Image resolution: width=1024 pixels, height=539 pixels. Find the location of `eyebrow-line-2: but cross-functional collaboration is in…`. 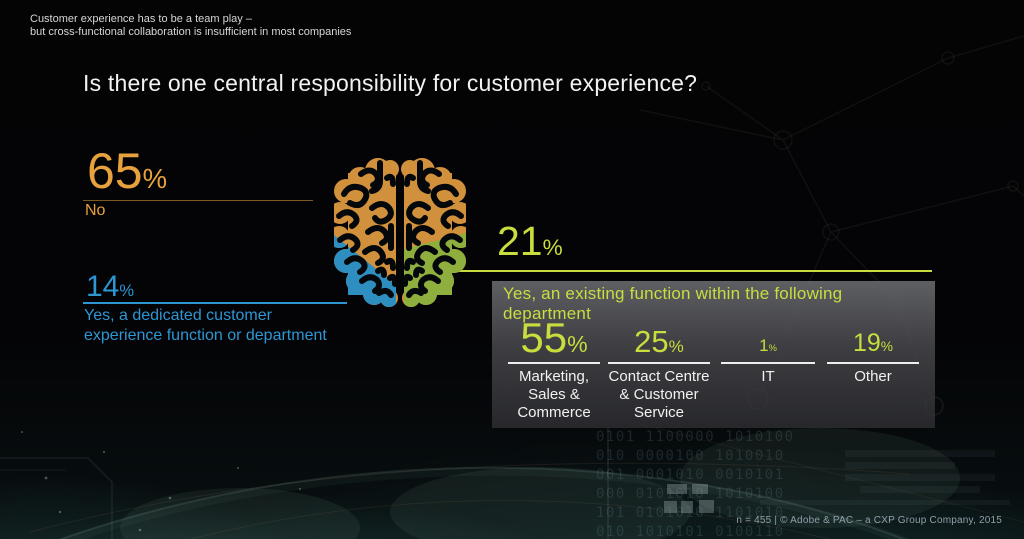

eyebrow-line-2: but cross-functional collaboration is in… is located at coordinates (191, 32).